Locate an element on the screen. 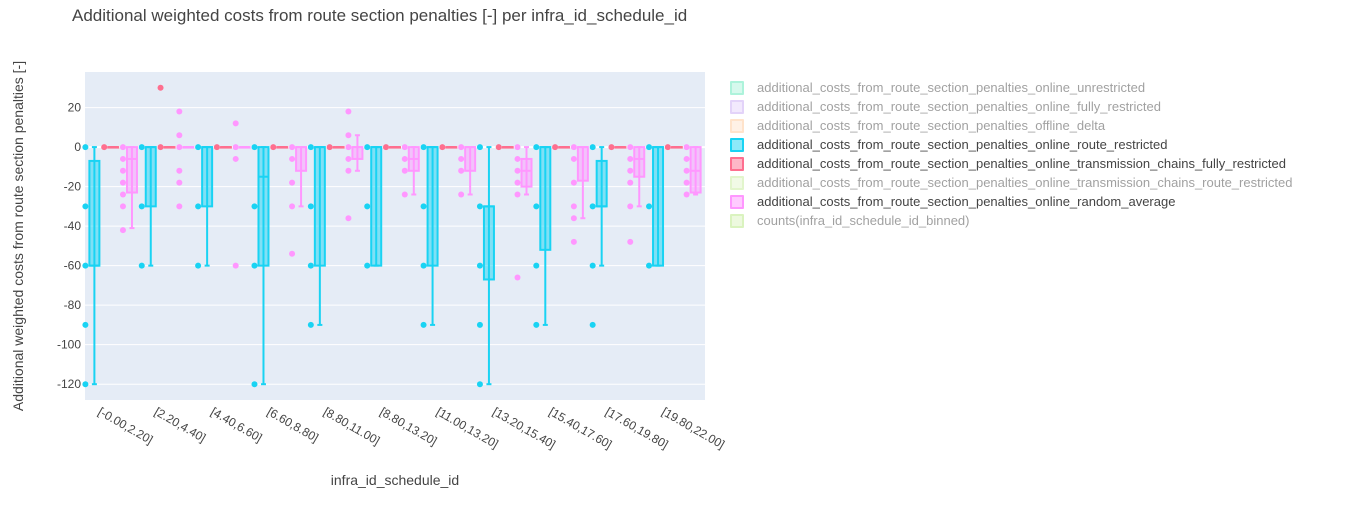  legend-item: counts(infra_id_schedule_id_binned) is located at coordinates (1011, 220).